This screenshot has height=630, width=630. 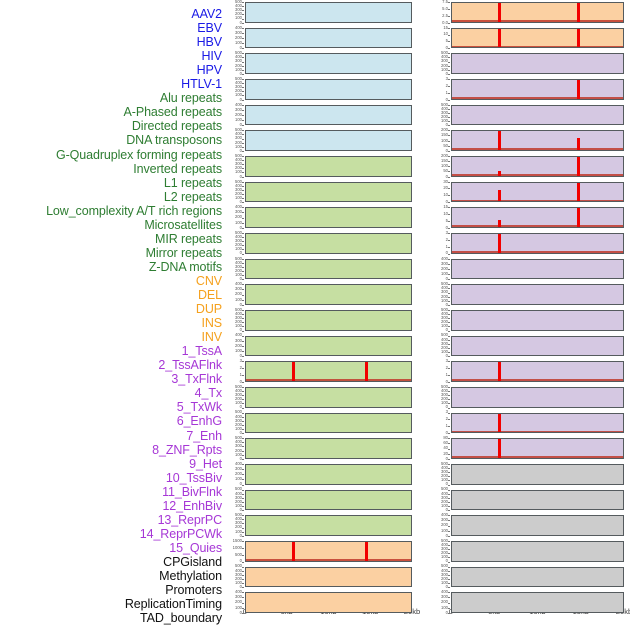 What do you see at coordinates (204, 435) in the screenshot?
I see `row-label-7-enh: 7_Enh` at bounding box center [204, 435].